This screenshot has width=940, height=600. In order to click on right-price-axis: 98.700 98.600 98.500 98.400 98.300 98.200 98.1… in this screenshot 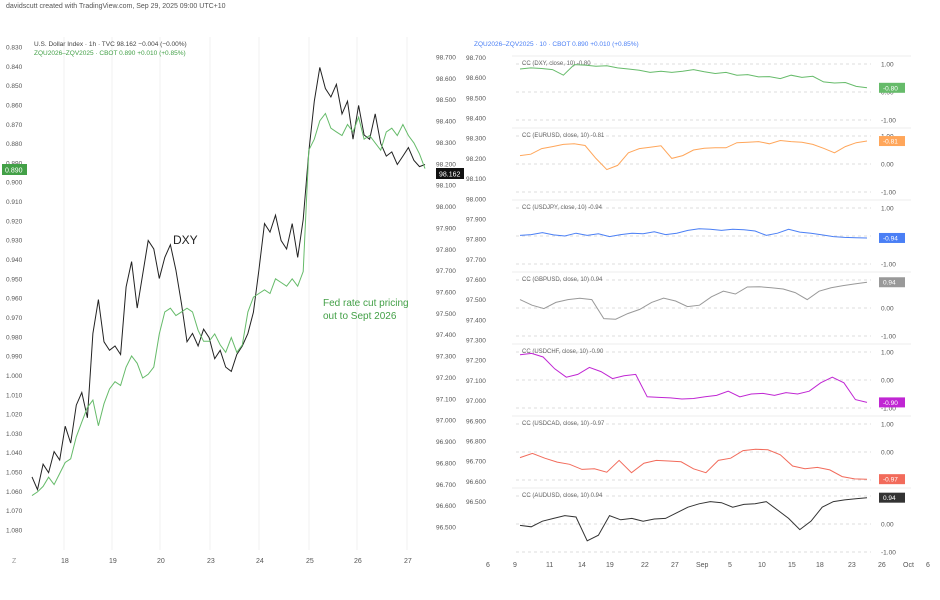, I will do `click(476, 280)`.